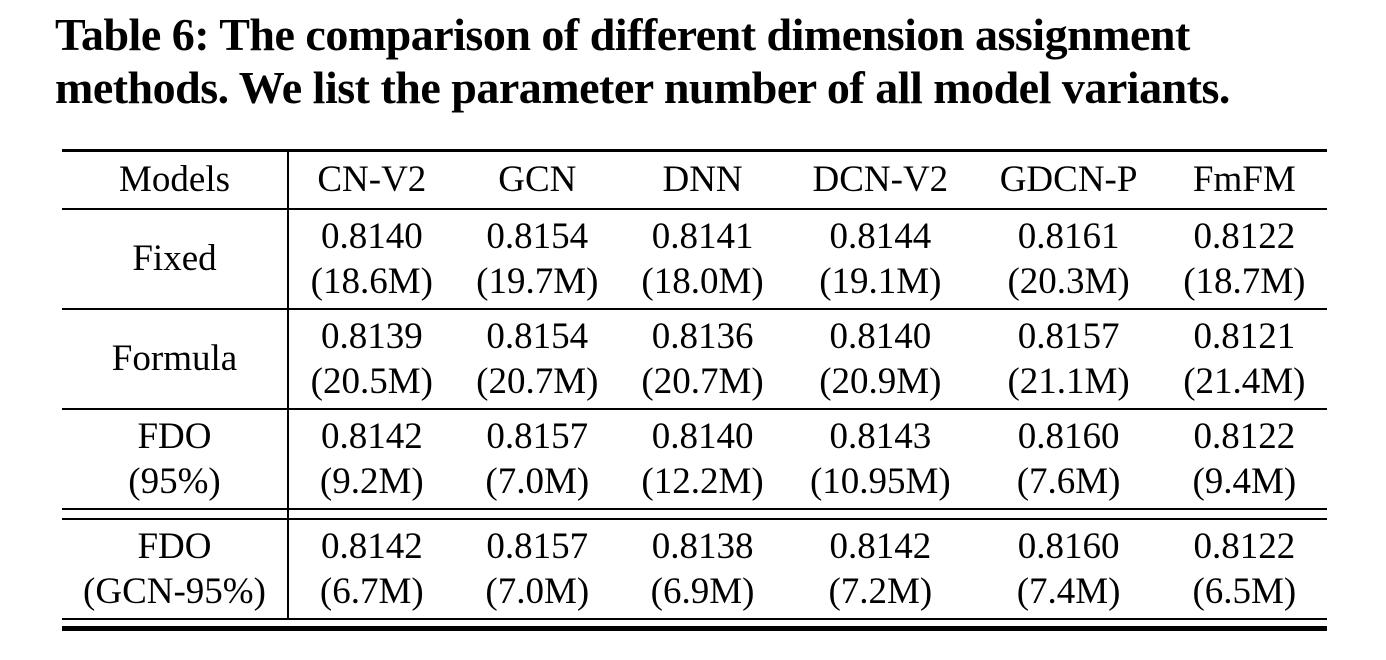 This screenshot has height=660, width=1386. What do you see at coordinates (371, 569) in the screenshot?
I see `table-cell: 0.8142 (6.7M)` at bounding box center [371, 569].